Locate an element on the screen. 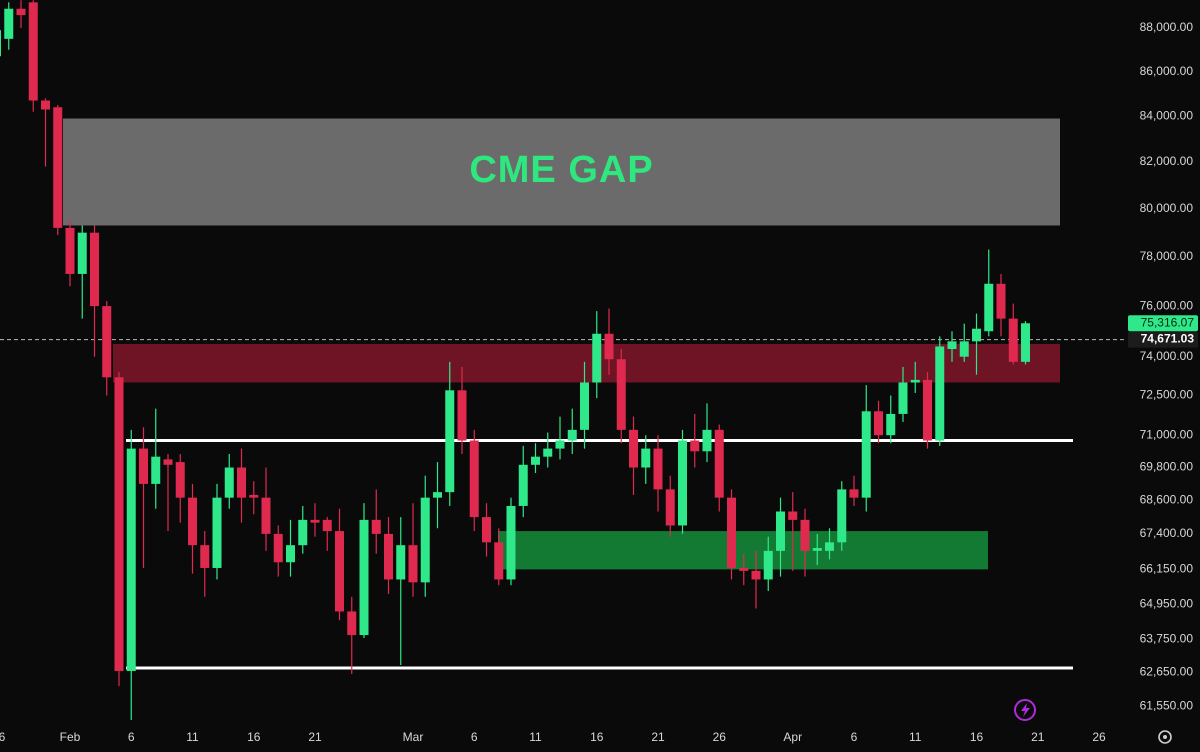  alert-icon is located at coordinates (1025, 710).